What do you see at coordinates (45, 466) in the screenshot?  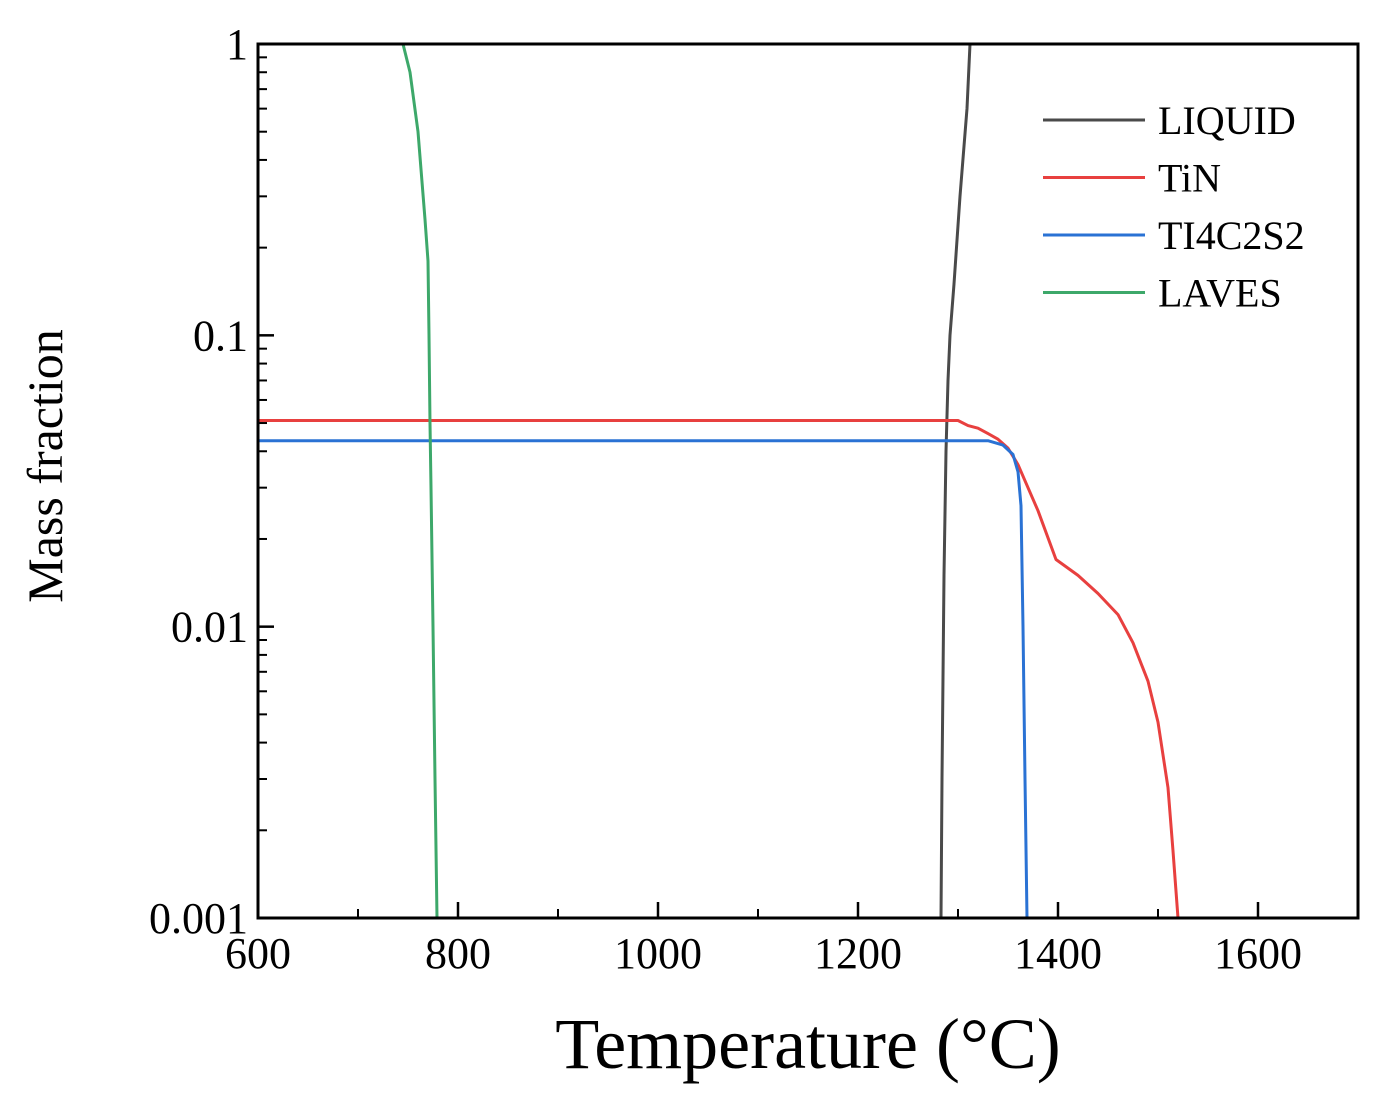 I see `y-axis-title: Mass fraction` at bounding box center [45, 466].